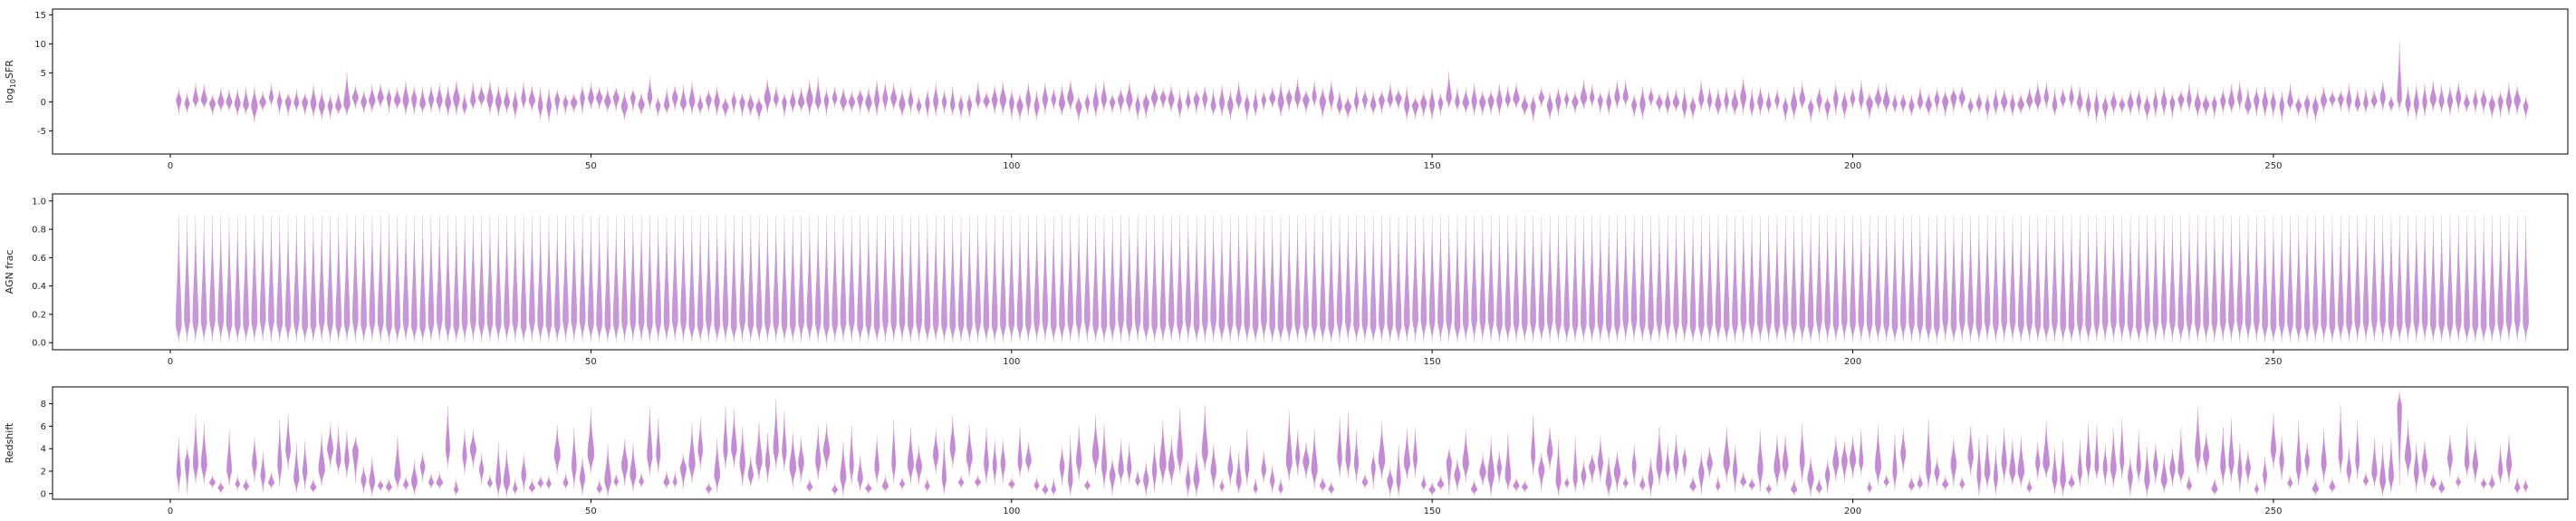 The width and height of the screenshot is (2576, 521). Describe the element at coordinates (43, 494) in the screenshot. I see `y-tick-label: 0` at that location.